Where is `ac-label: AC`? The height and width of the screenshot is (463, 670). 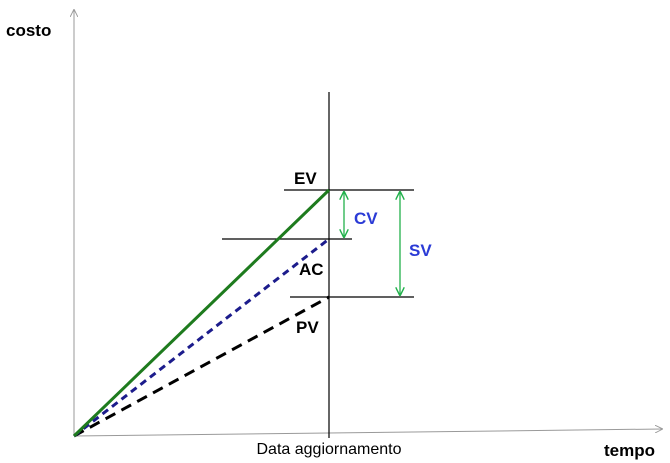 ac-label: AC is located at coordinates (311, 269).